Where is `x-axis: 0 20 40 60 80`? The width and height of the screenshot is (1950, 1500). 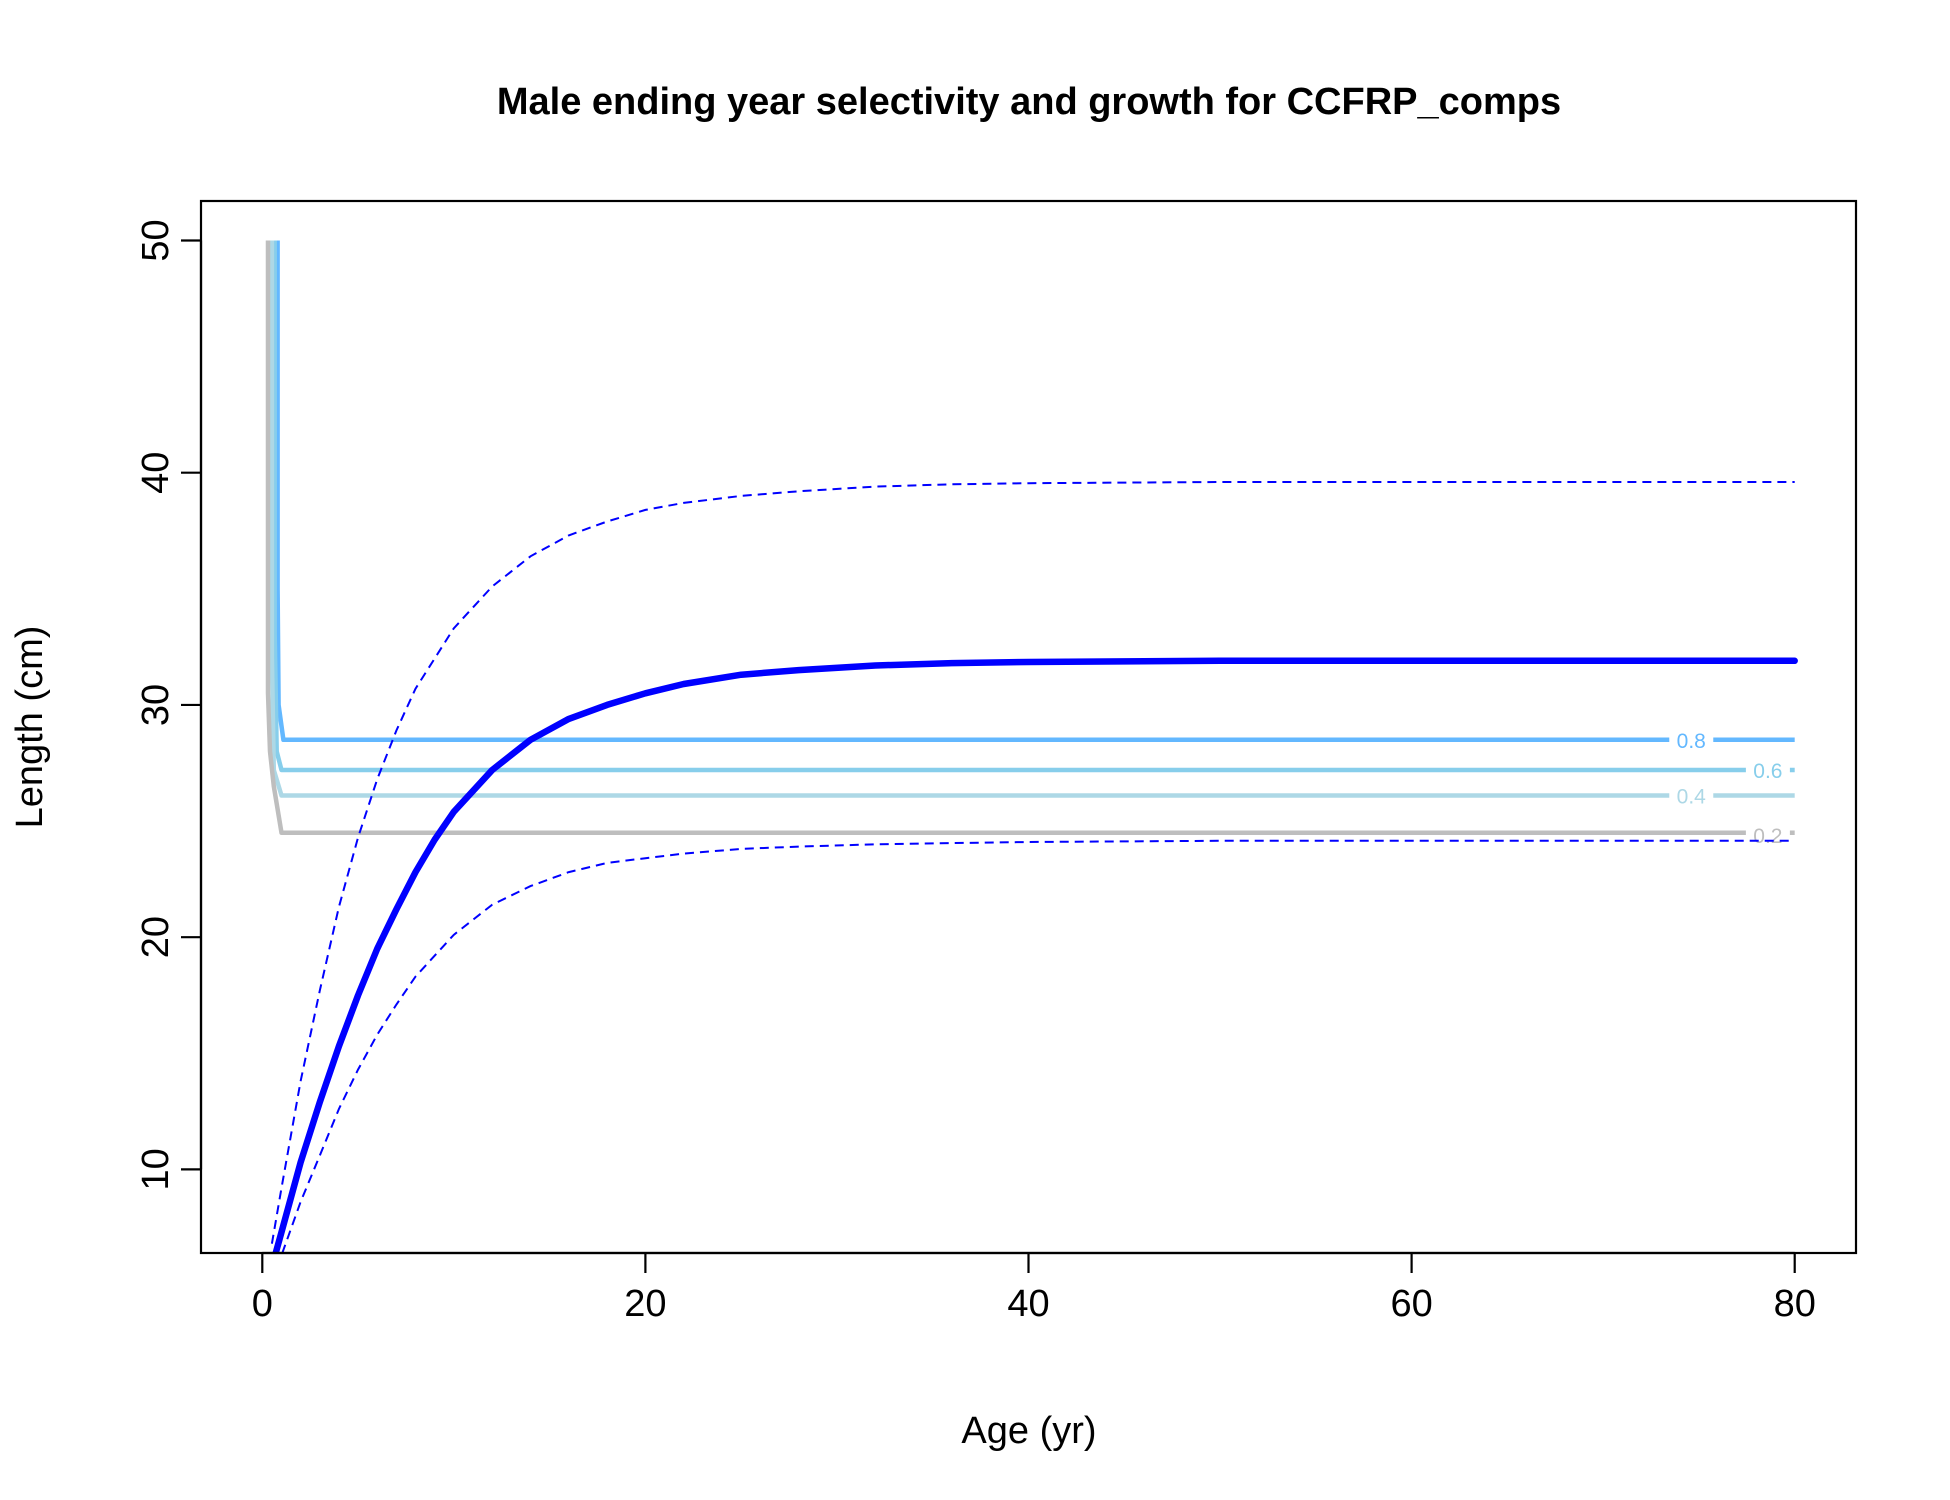 x-axis: 0 20 40 60 80 is located at coordinates (1034, 1288).